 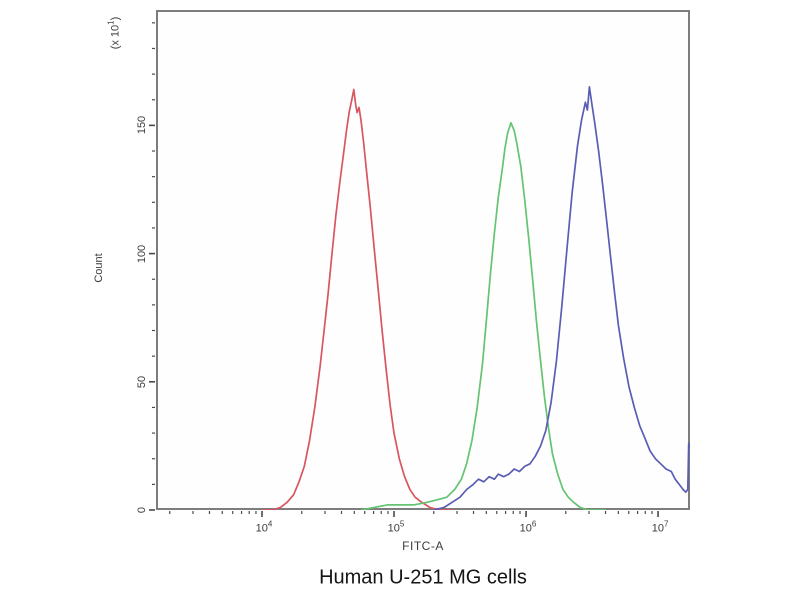 What do you see at coordinates (660, 527) in the screenshot?
I see `x-tick-label-1e7: 10⁷` at bounding box center [660, 527].